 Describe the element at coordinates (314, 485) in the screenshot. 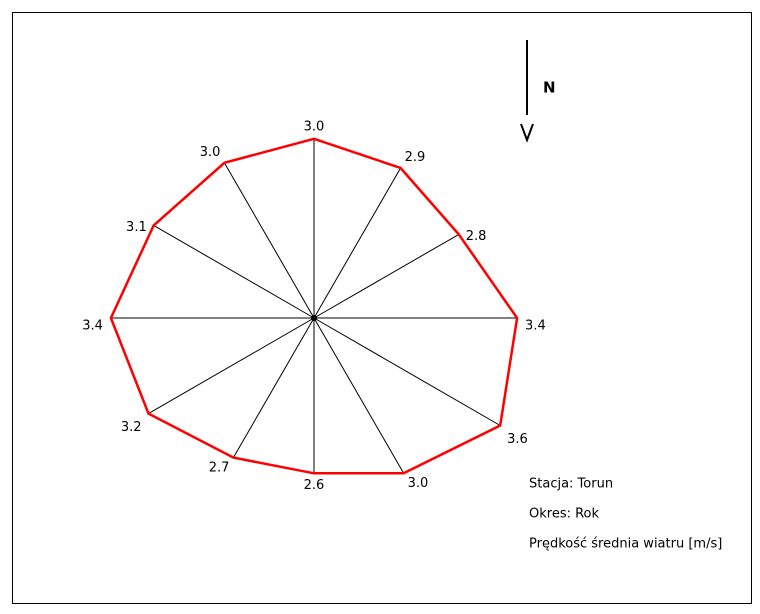

I see `value-label: 2.6` at that location.